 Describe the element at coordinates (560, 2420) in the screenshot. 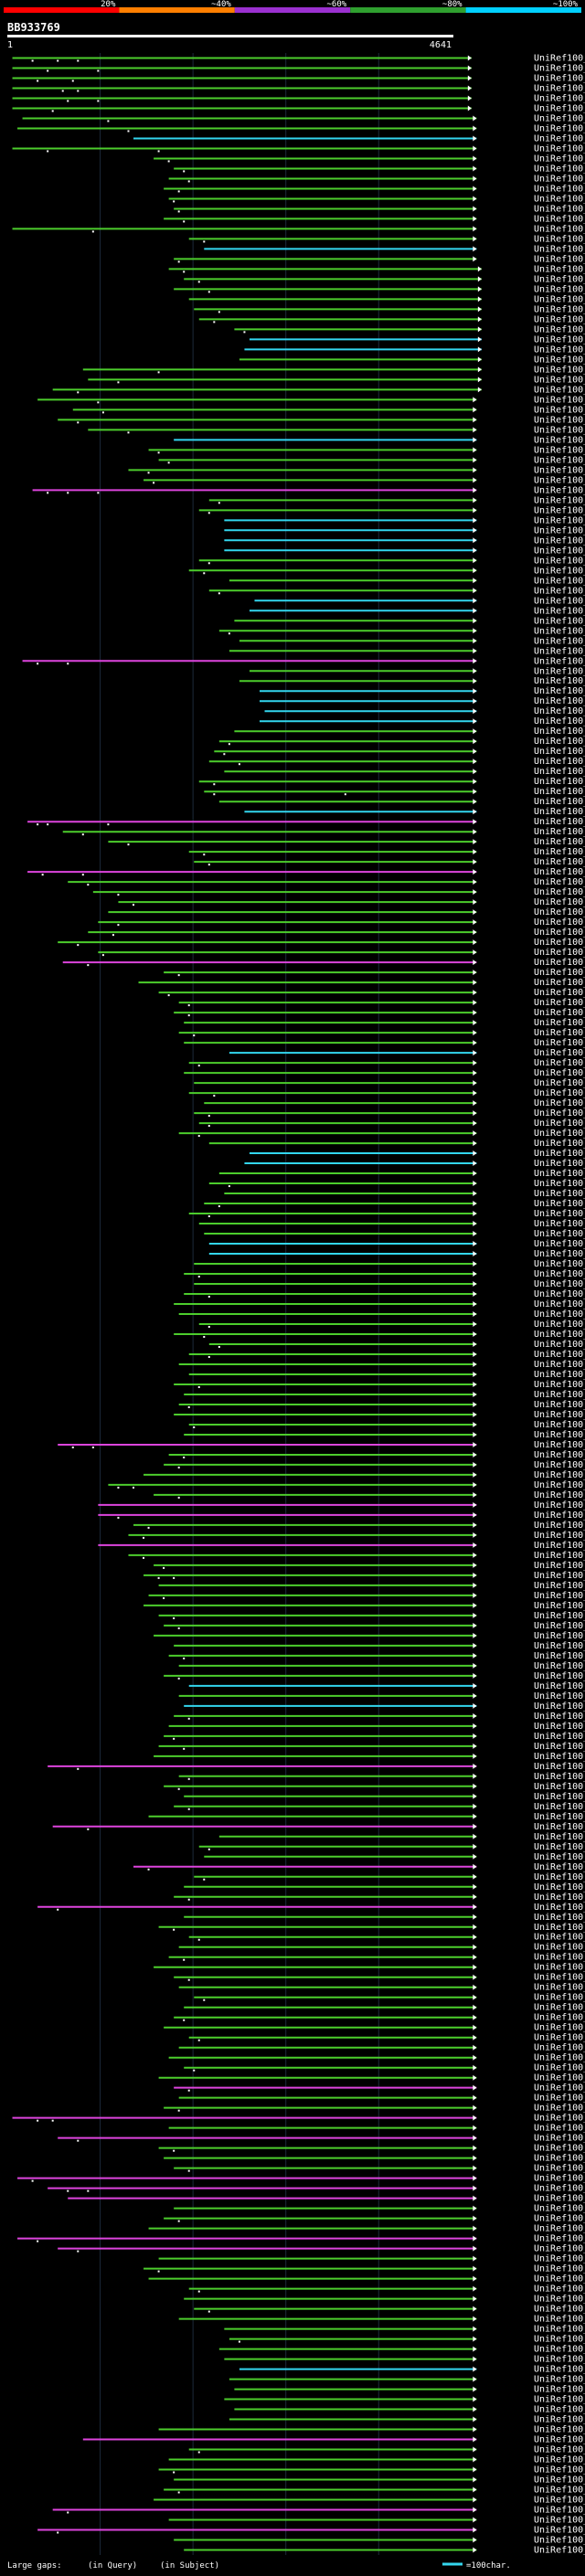

I see `hit-label: UniRef100_B3IC38` at that location.